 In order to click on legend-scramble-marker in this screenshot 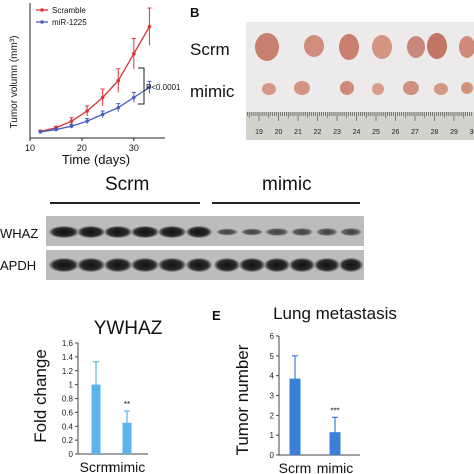, I will do `click(42, 10)`.